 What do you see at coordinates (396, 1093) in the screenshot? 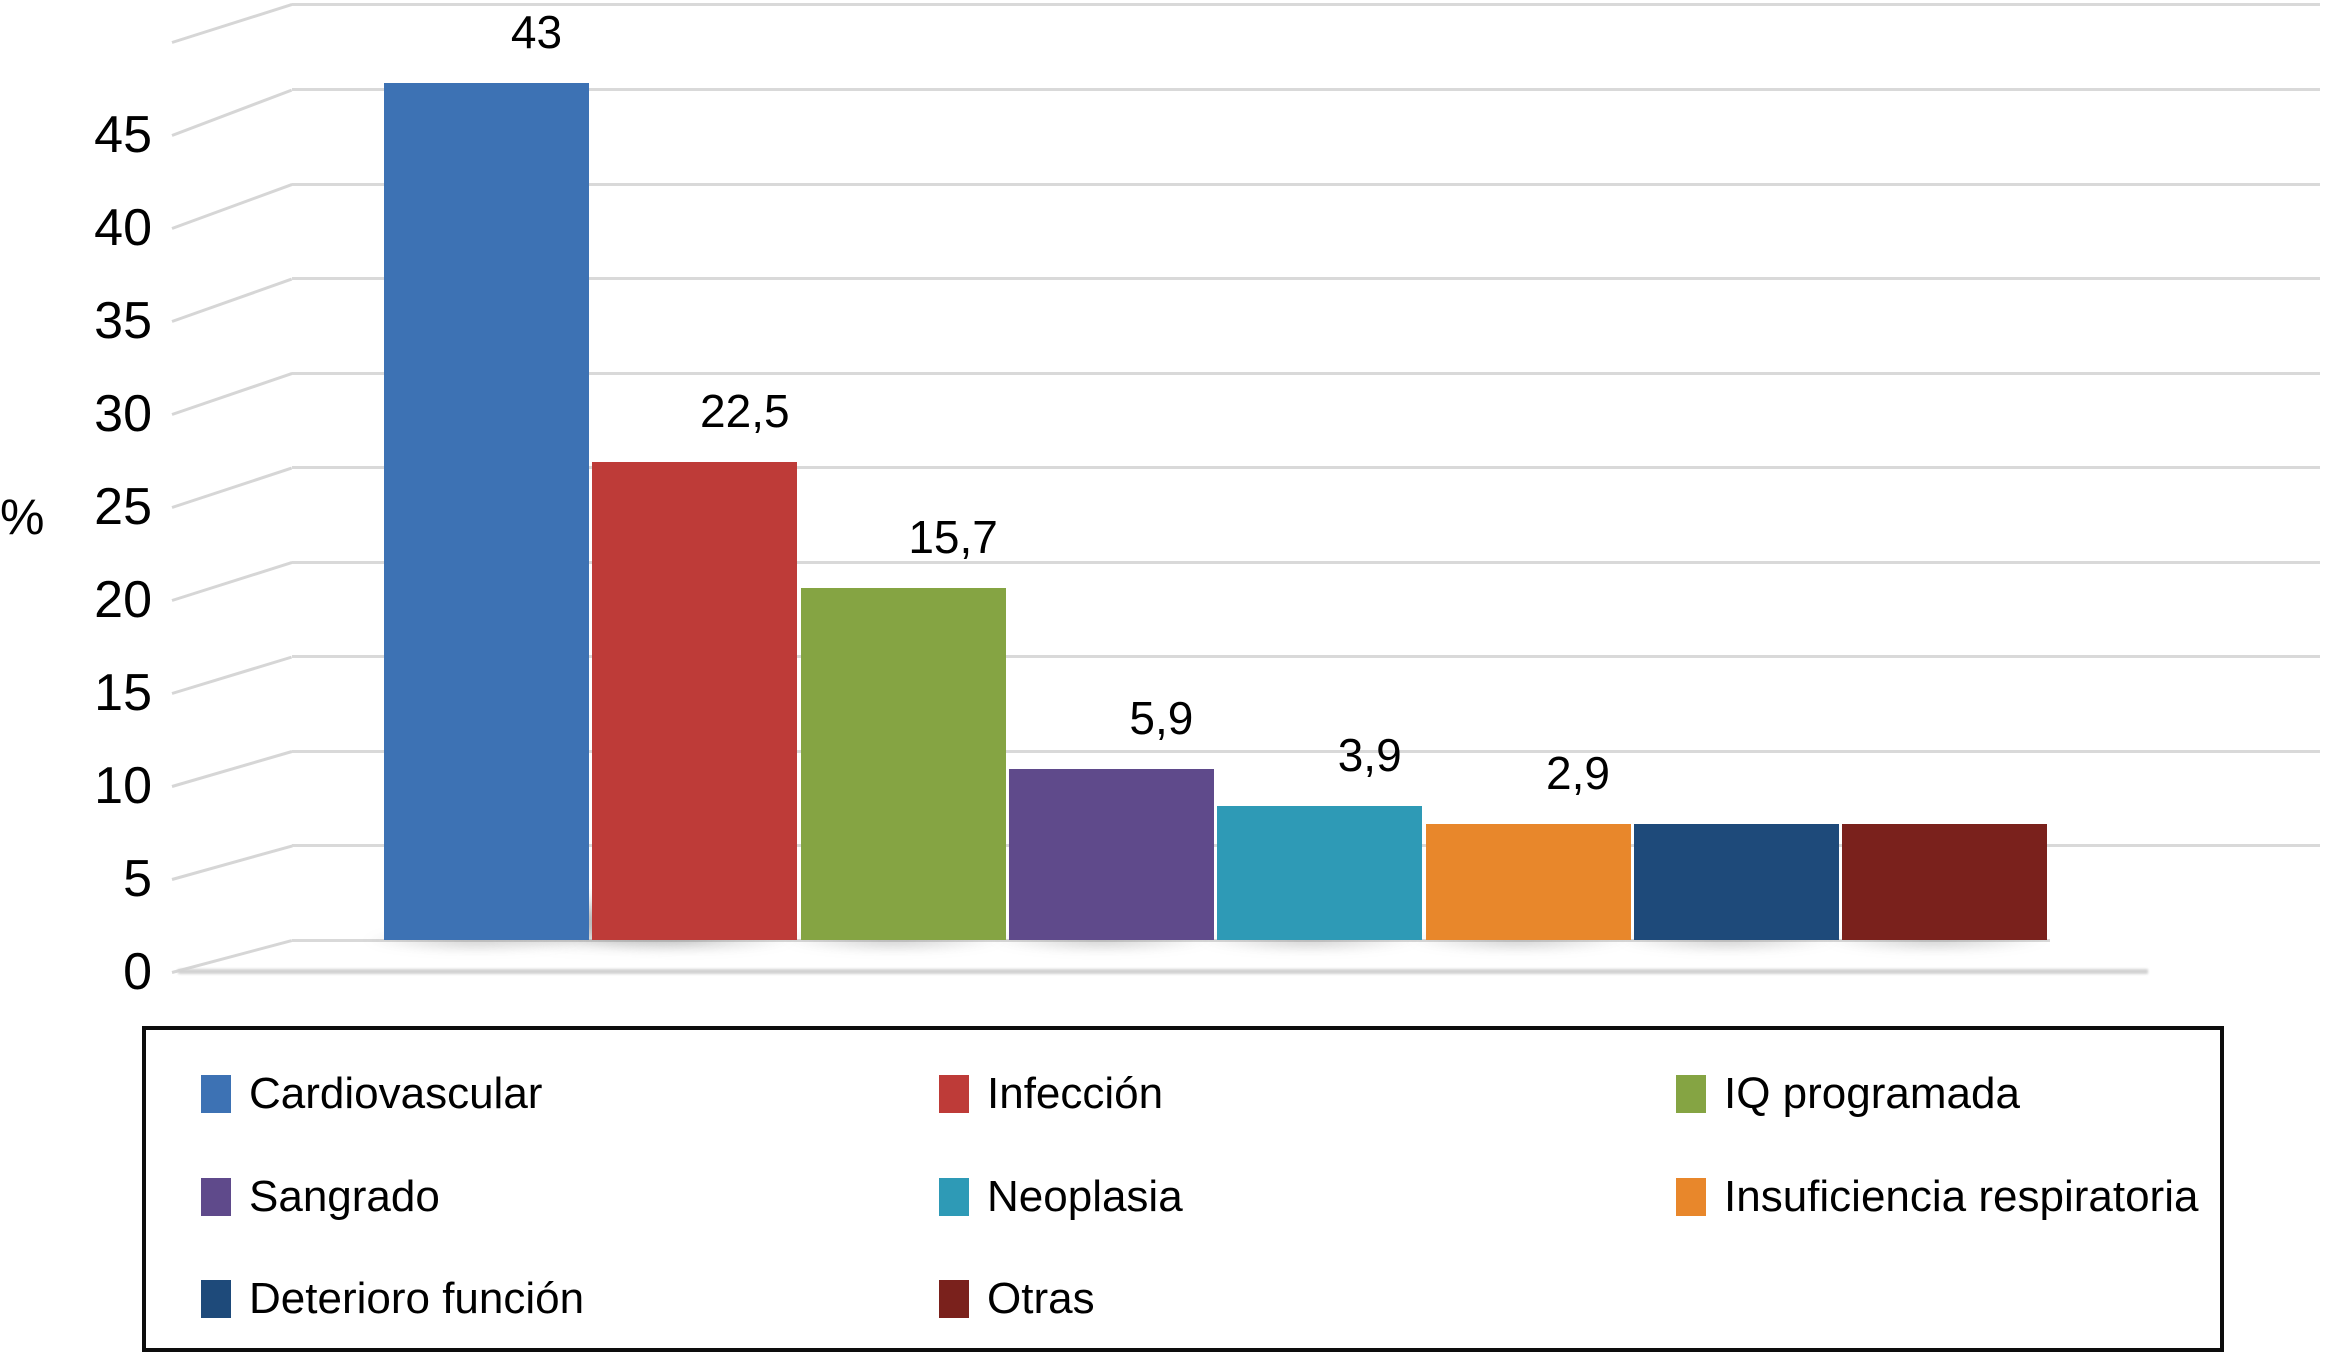
I see `legend-label: Cardiovascular` at bounding box center [396, 1093].